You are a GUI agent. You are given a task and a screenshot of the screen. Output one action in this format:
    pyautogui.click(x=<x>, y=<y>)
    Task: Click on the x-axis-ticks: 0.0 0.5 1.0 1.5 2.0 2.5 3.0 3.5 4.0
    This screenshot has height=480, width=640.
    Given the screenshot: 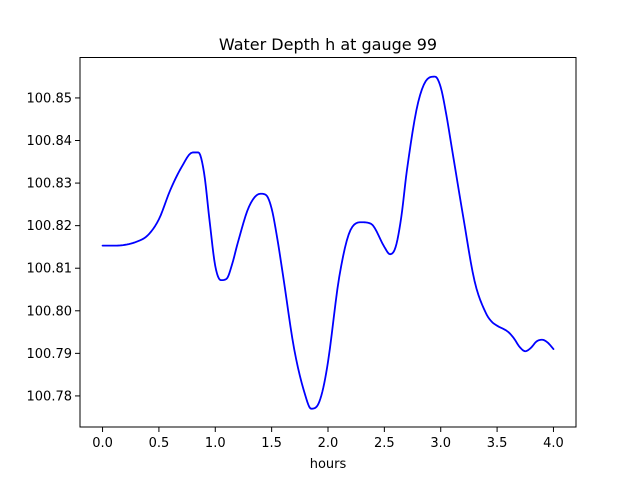 What is the action you would take?
    pyautogui.click(x=328, y=439)
    